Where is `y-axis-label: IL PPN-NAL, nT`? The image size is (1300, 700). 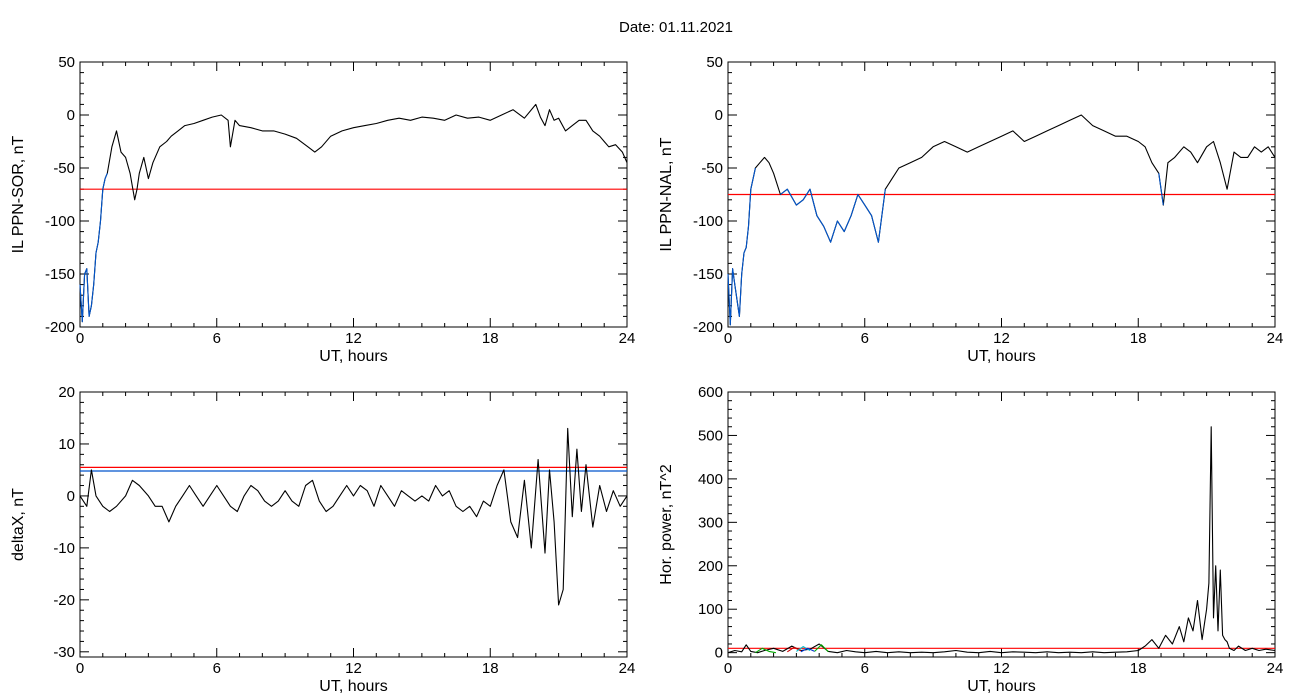 y-axis-label: IL PPN-NAL, nT is located at coordinates (666, 194).